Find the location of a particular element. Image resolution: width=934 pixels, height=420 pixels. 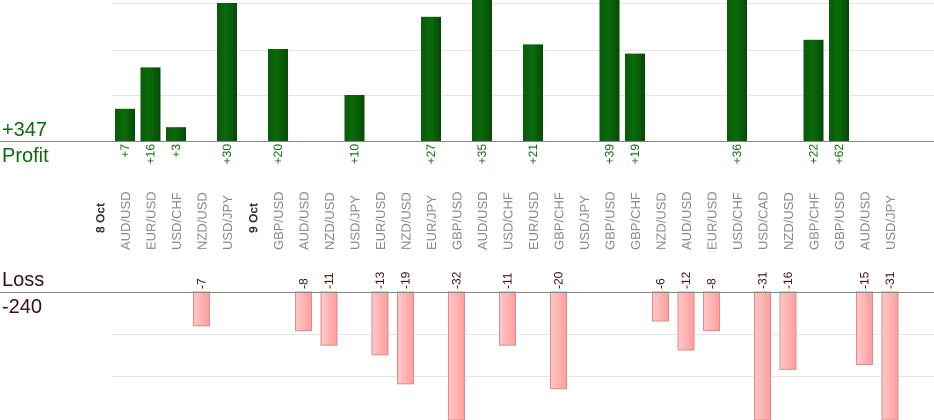

profit-total: +347 is located at coordinates (25, 130).